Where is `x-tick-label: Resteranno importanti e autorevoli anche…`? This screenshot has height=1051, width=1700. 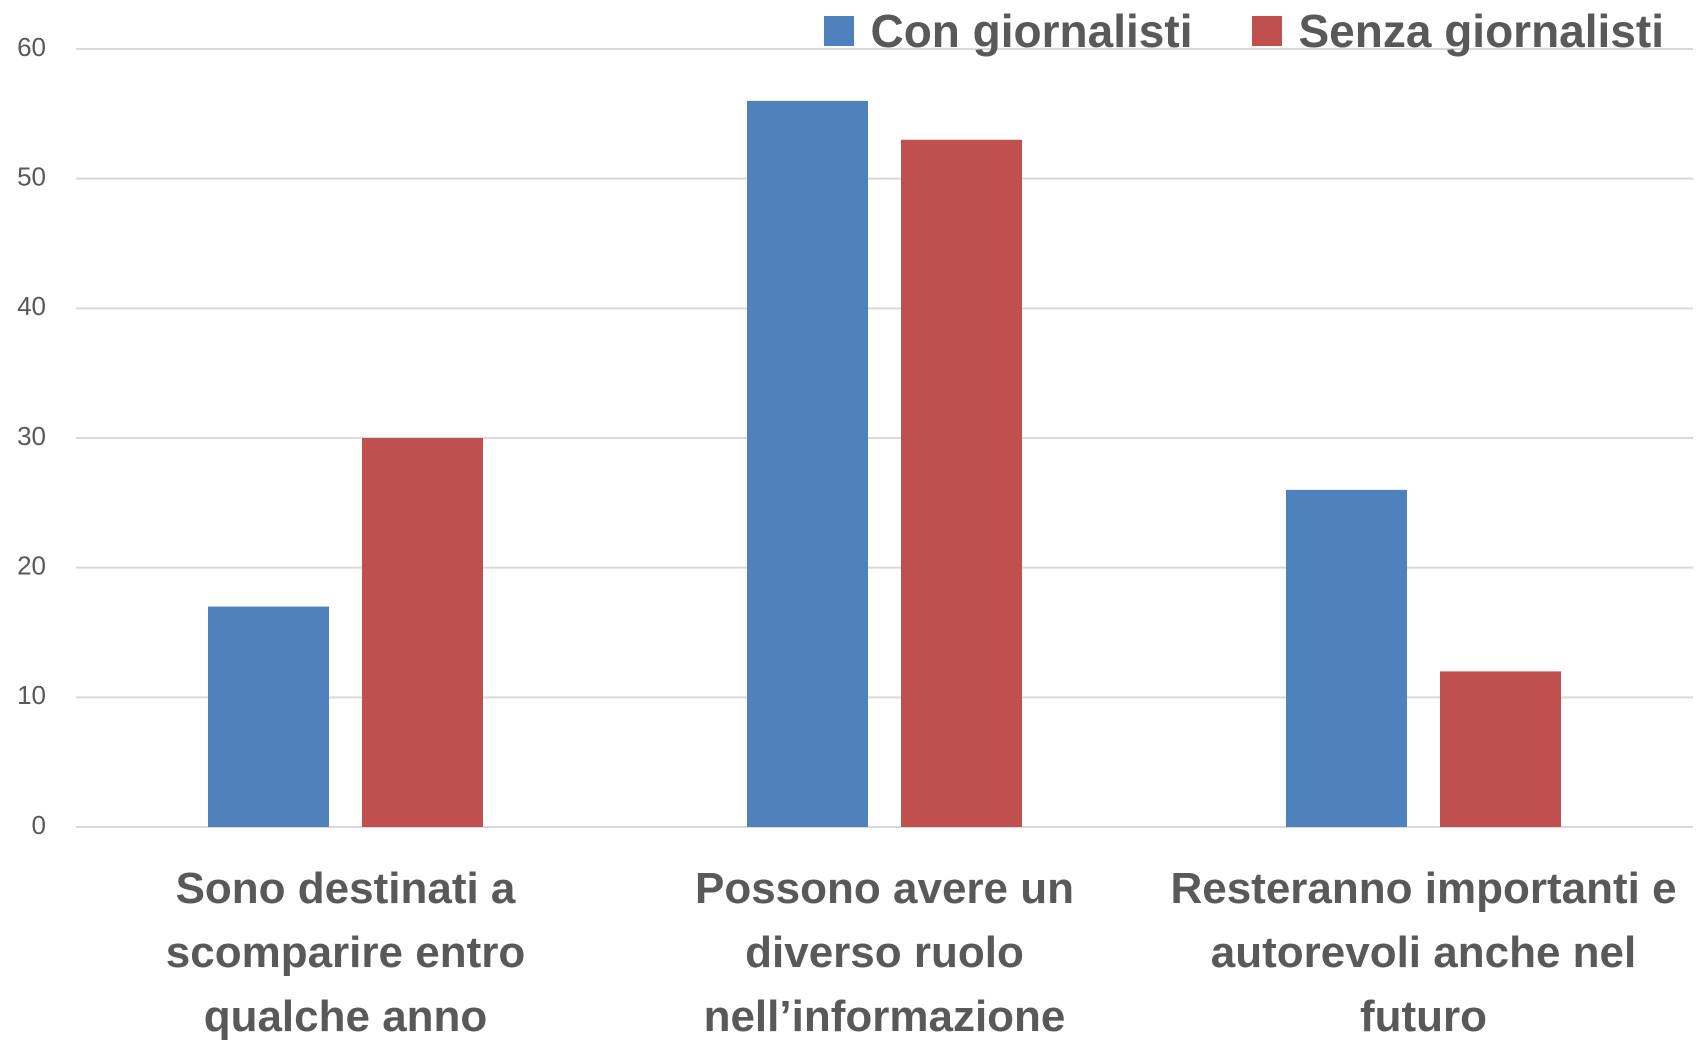 x-tick-label: Resteranno importanti e autorevoli anche… is located at coordinates (1423, 952).